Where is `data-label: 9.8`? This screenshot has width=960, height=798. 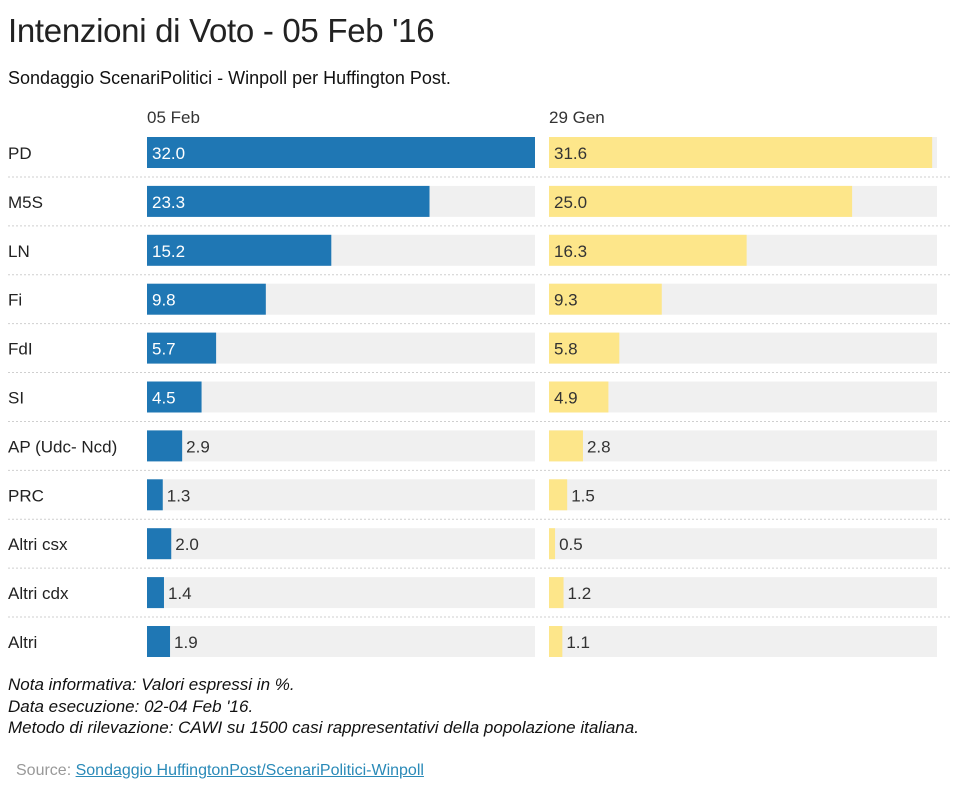
data-label: 9.8 is located at coordinates (164, 300).